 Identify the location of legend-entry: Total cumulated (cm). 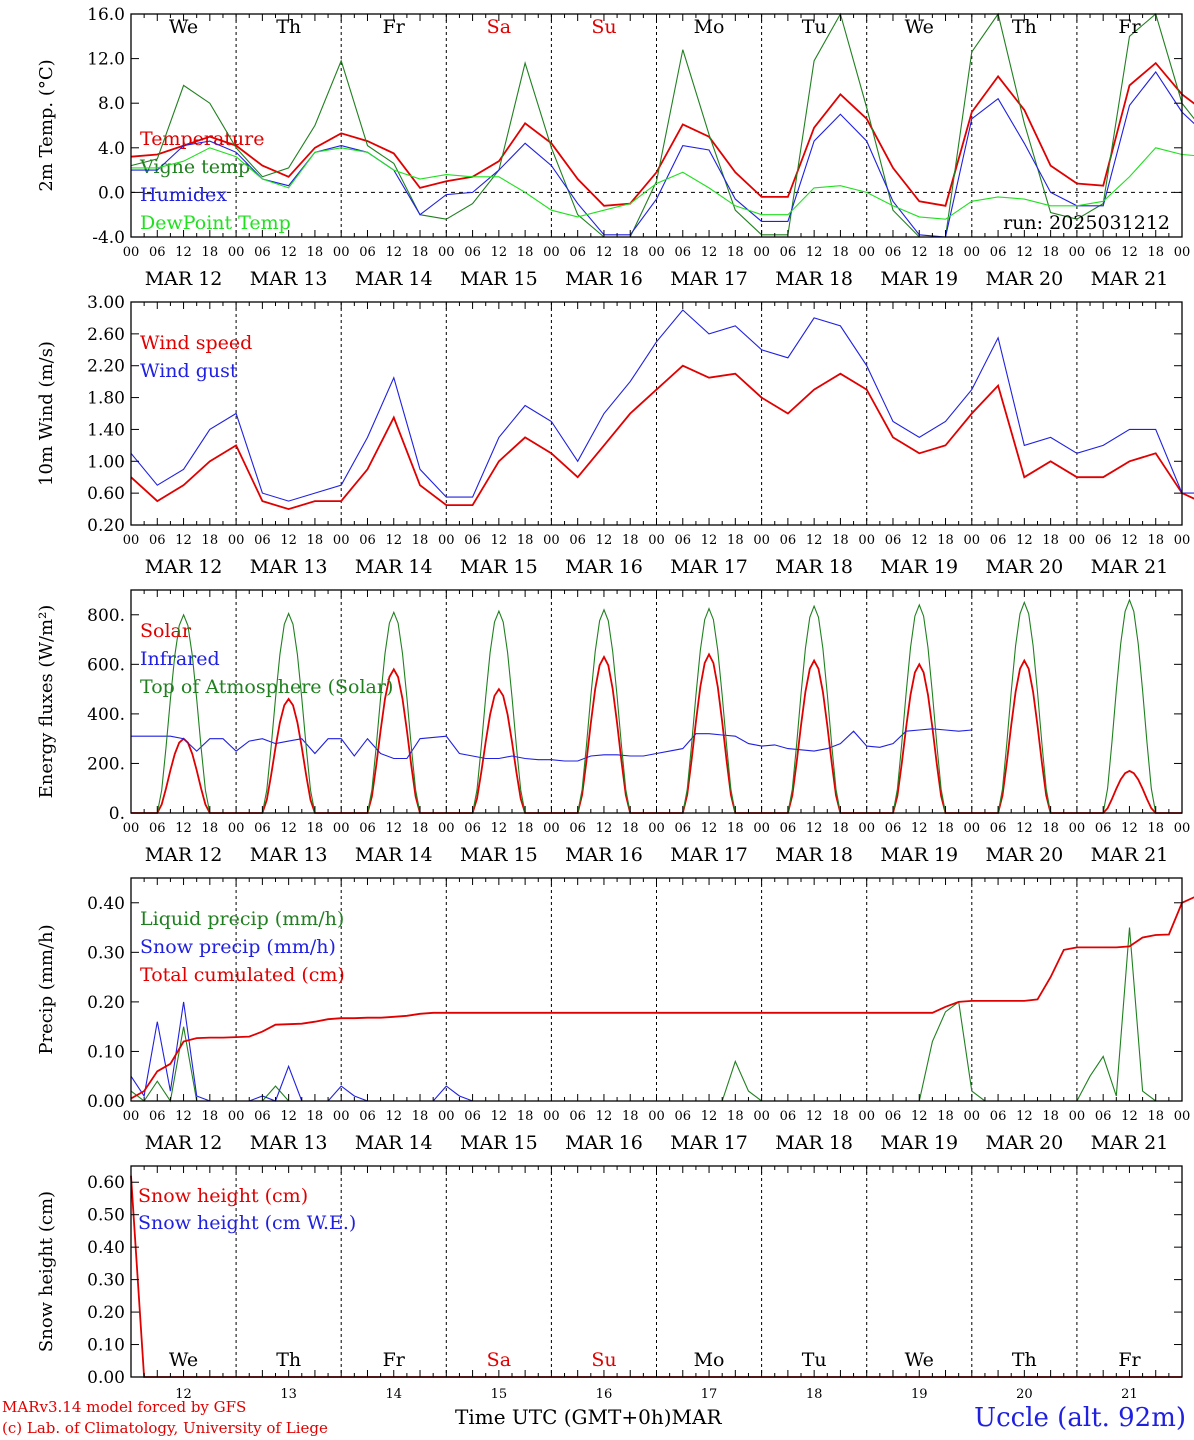
(242, 975).